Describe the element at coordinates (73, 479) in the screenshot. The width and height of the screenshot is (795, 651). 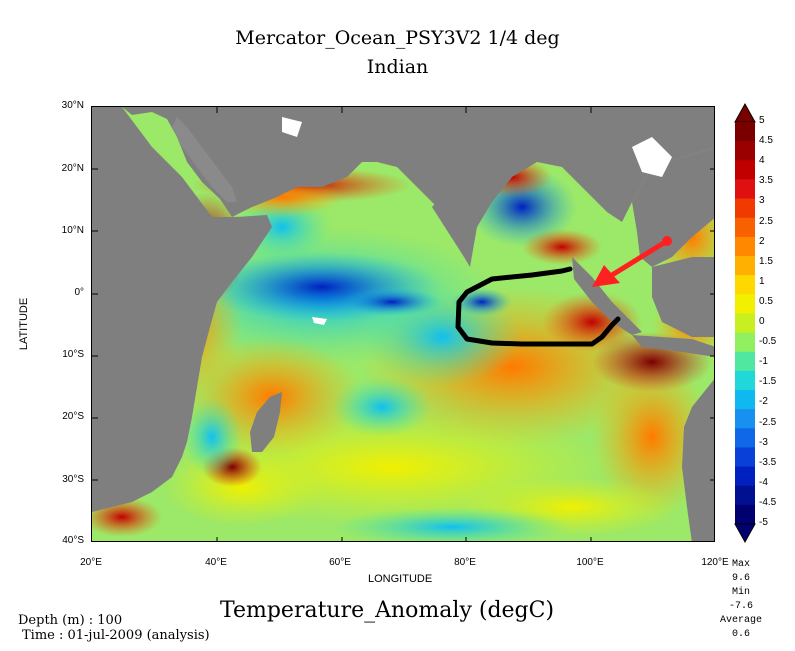
I see `lat-tick: 30°S` at that location.